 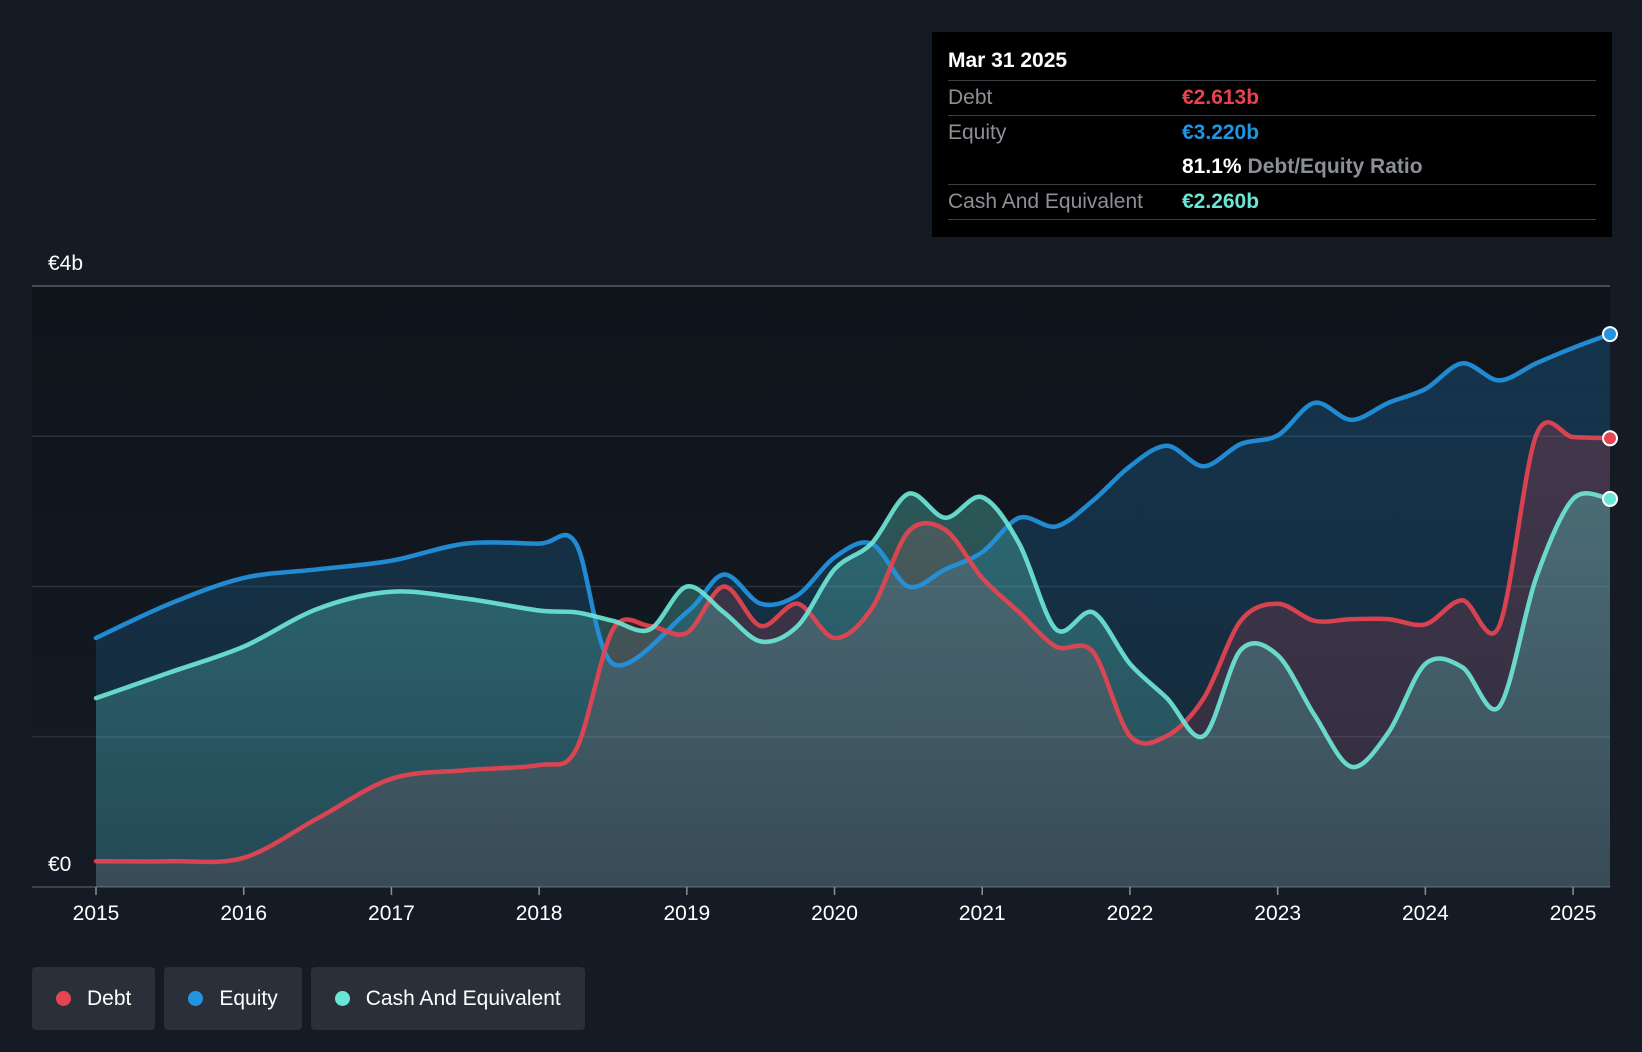 What do you see at coordinates (1212, 166) in the screenshot?
I see `tooltip-ratio-value: 81.1%` at bounding box center [1212, 166].